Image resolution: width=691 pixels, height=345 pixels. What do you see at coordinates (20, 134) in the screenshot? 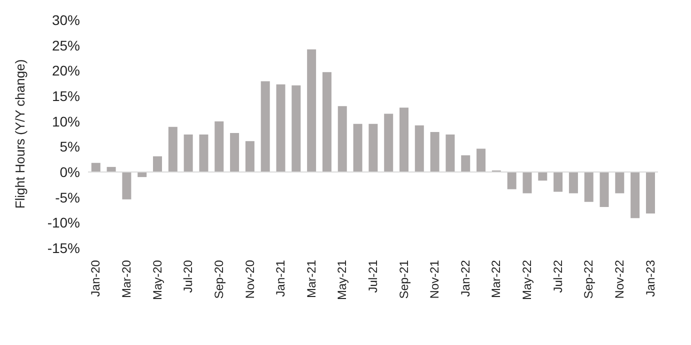
I see `y-axis-title: Flight Hours (Y/Y change)` at bounding box center [20, 134].